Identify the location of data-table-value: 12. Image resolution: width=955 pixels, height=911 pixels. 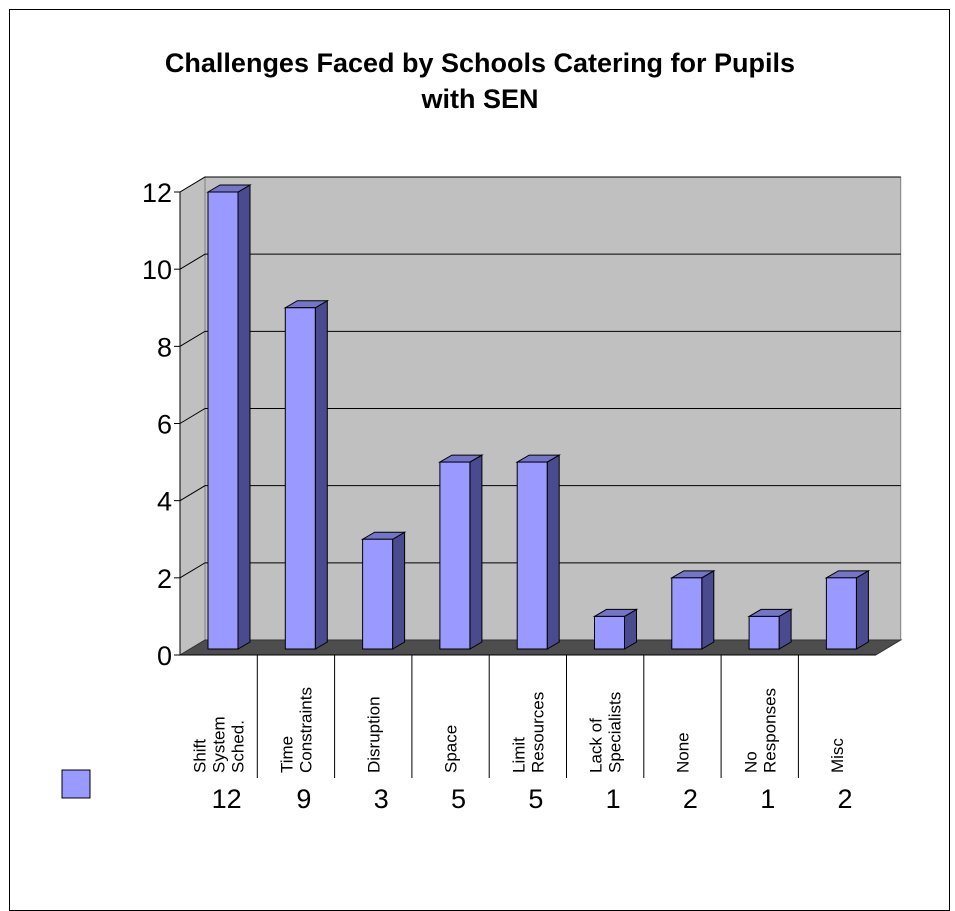
(227, 799).